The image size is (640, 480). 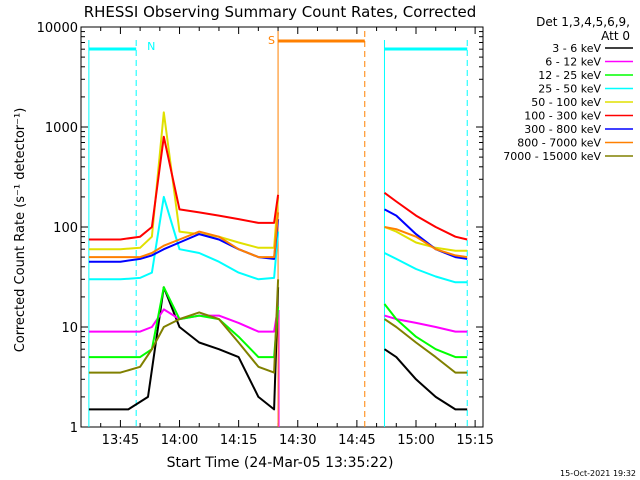 What do you see at coordinates (426, 323) in the screenshot?
I see `series-line-1-seg1` at bounding box center [426, 323].